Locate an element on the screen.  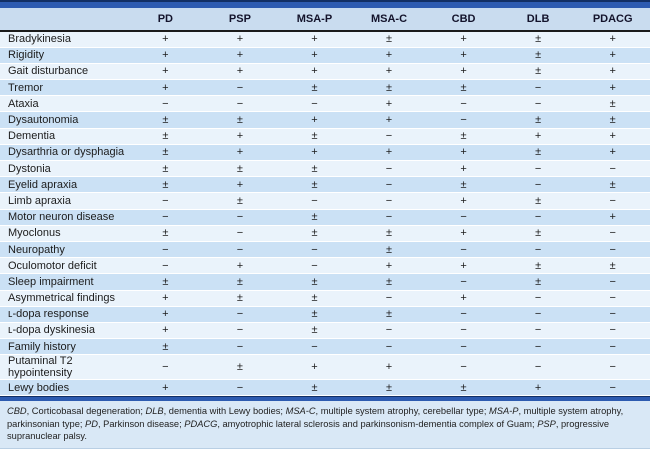
column-header-dlb: DLB is located at coordinates (538, 20).